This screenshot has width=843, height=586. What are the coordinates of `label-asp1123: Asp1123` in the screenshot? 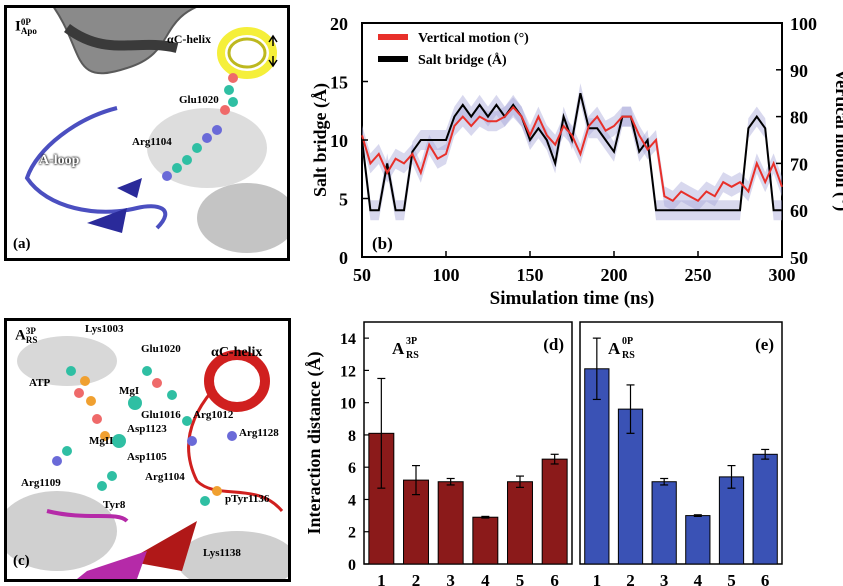 It's located at (147, 429).